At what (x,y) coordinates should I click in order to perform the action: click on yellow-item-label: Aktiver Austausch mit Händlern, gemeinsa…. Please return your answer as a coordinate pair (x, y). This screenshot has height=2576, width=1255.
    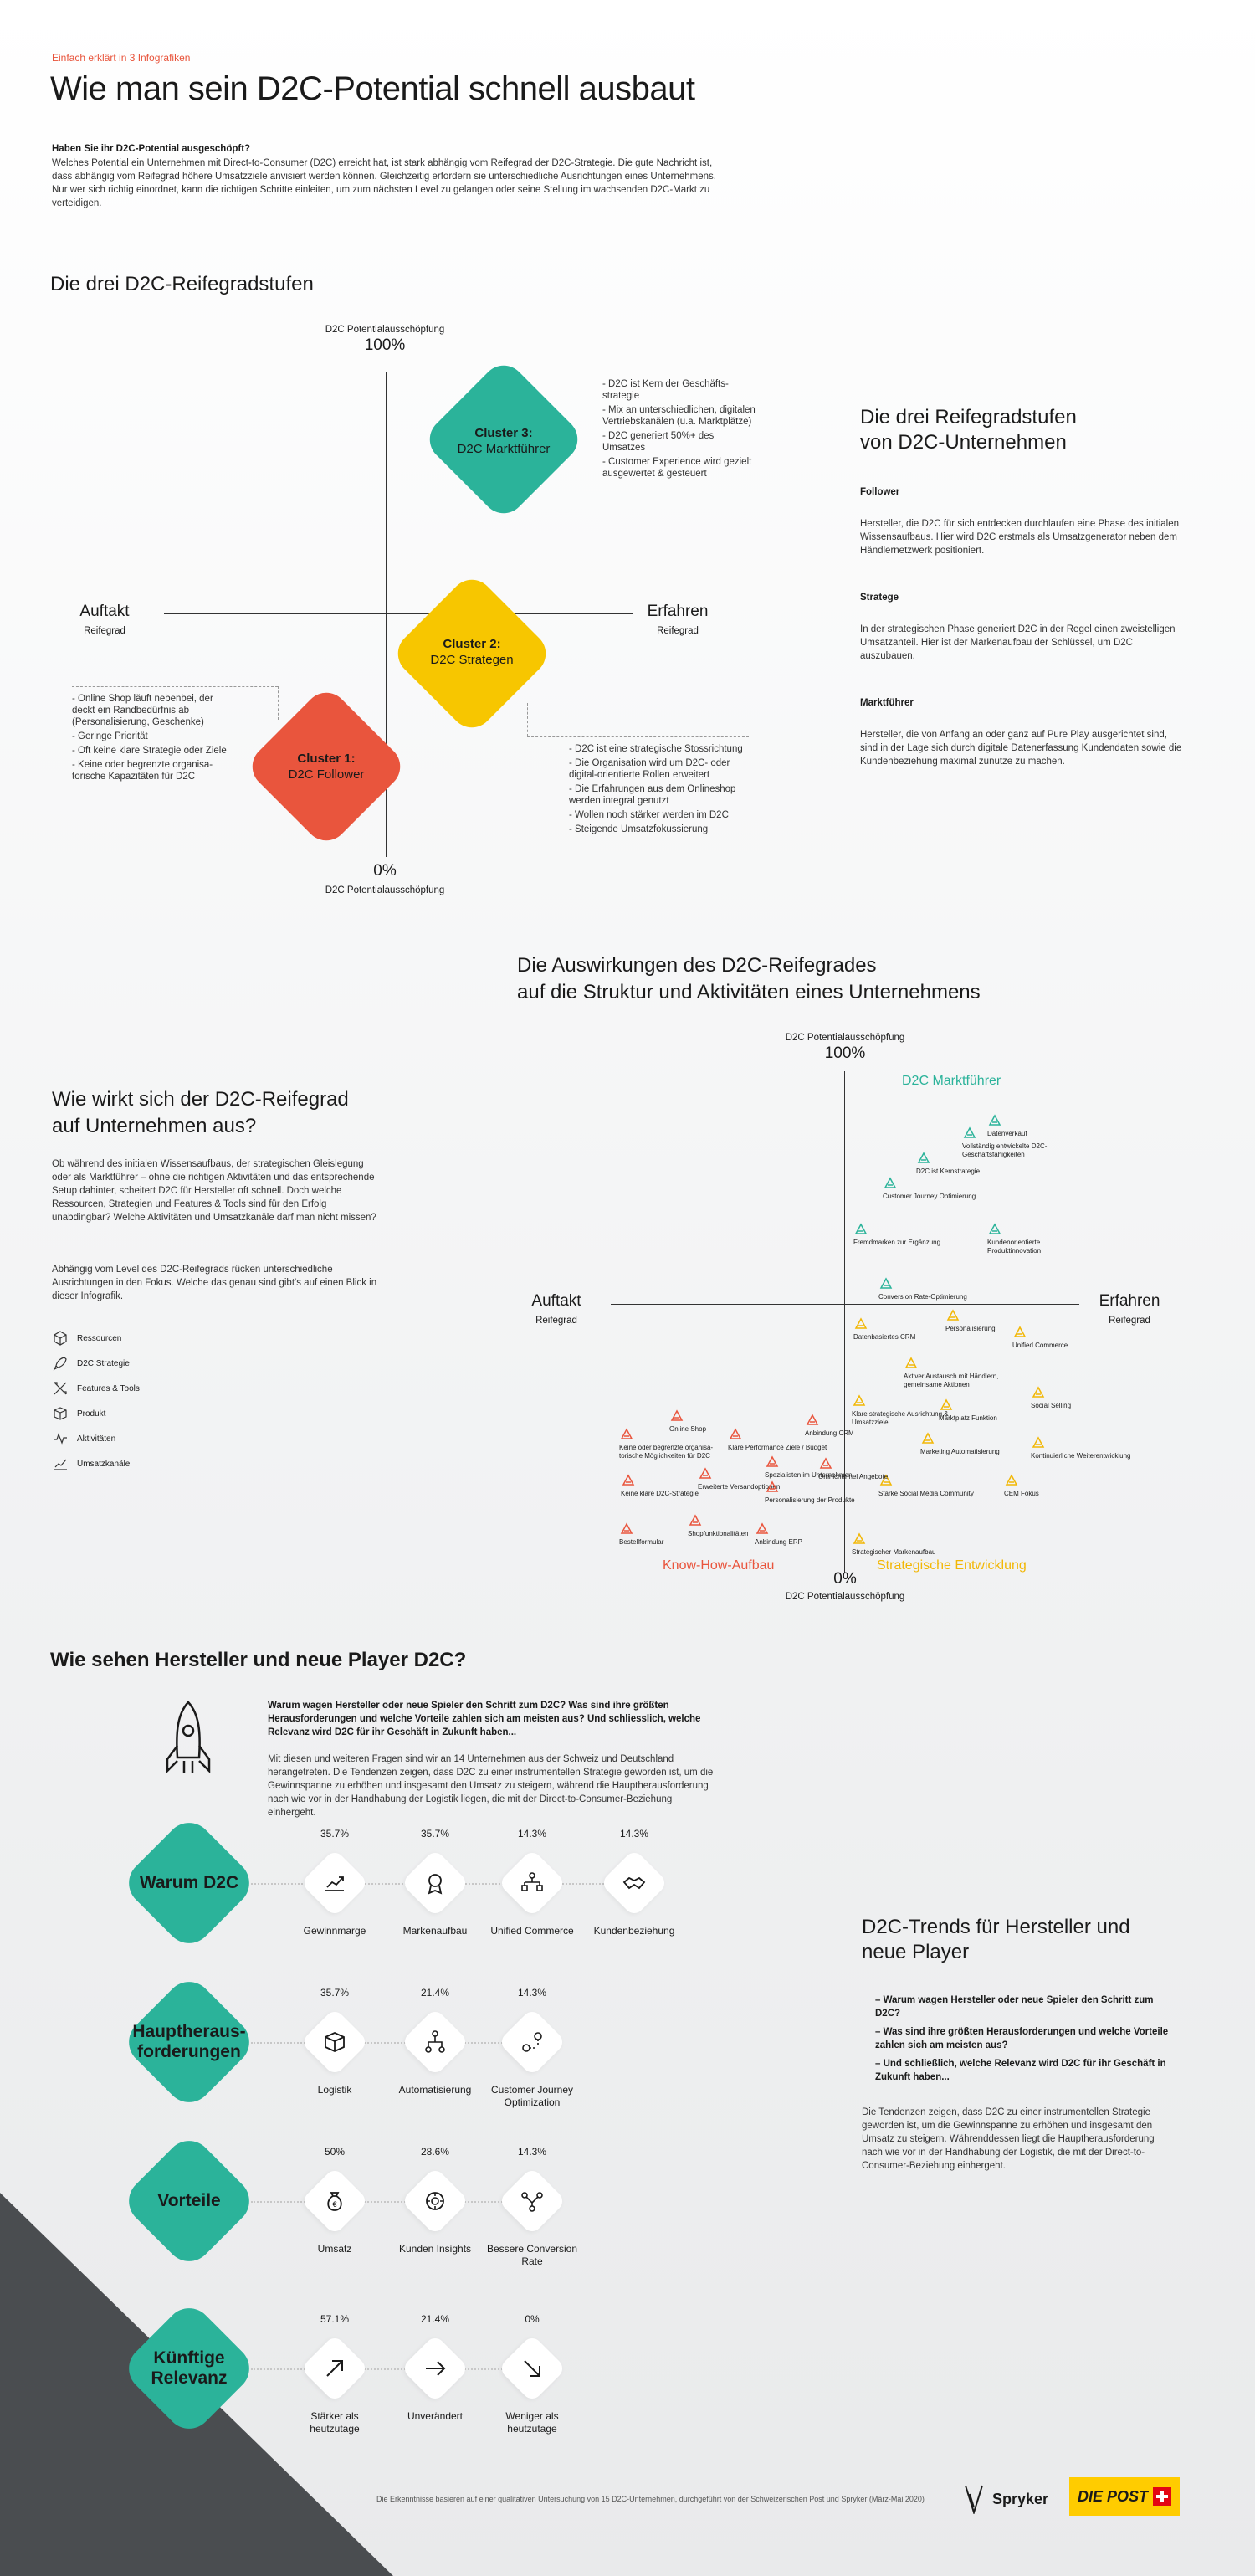
    Looking at the image, I should click on (952, 1380).